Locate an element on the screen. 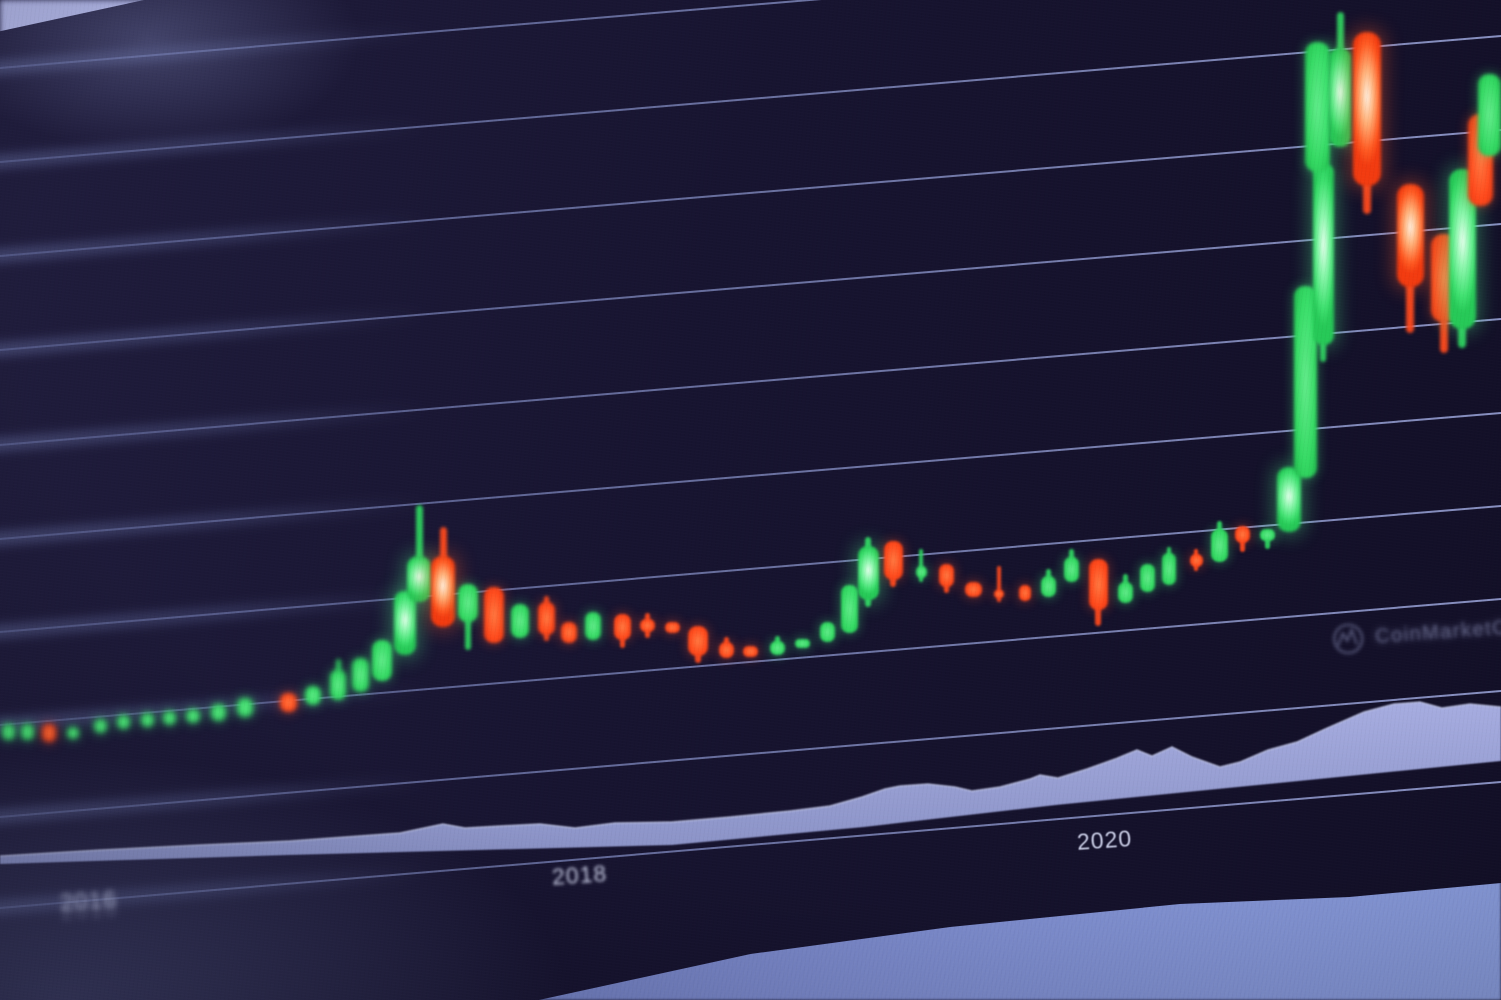 The image size is (1501, 1000). coinmarketcap-logo-icon is located at coordinates (1348, 639).